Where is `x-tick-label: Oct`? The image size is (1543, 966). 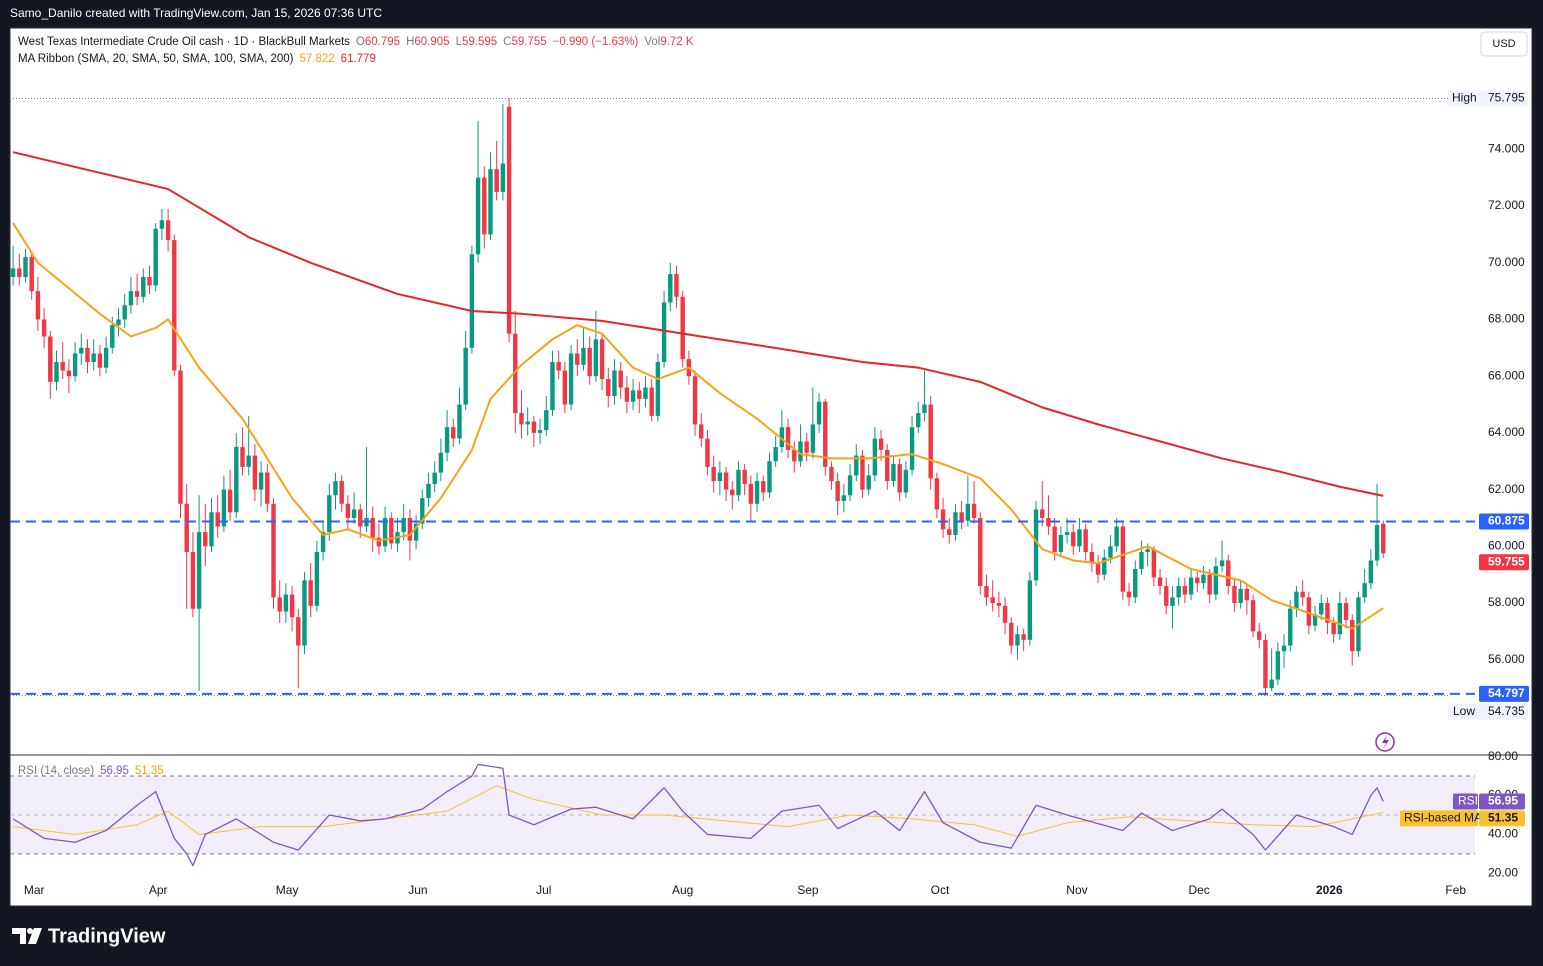
x-tick-label: Oct is located at coordinates (940, 890).